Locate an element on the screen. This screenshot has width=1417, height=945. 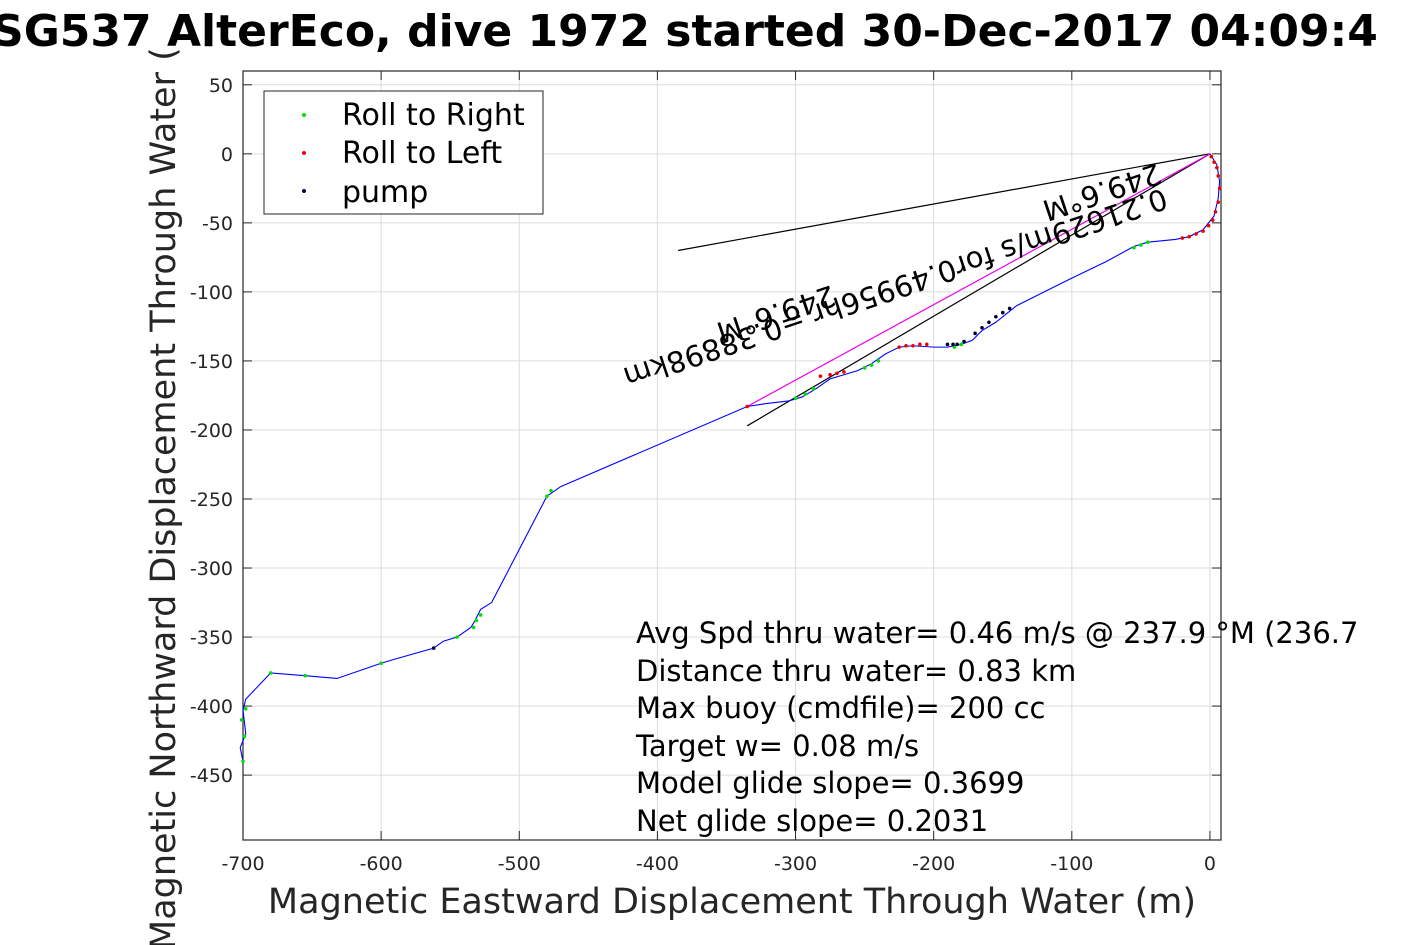
x-tick-label: -300 is located at coordinates (795, 864).